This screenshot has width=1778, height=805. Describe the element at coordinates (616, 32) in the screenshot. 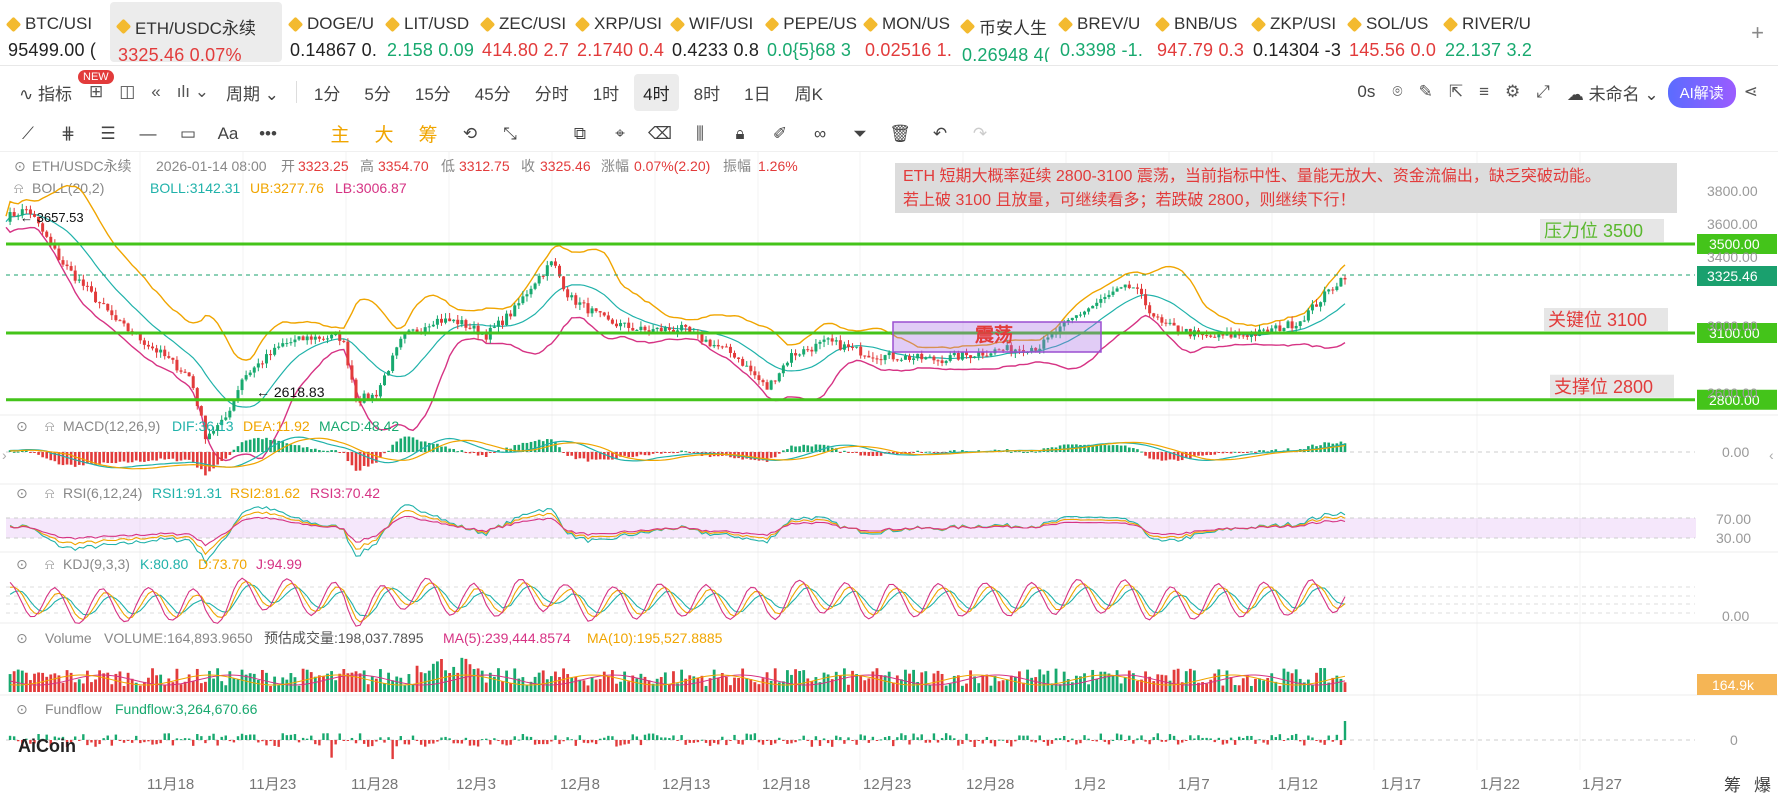

I see `ticker-item: XRP/USI 2.1740 0.4` at that location.